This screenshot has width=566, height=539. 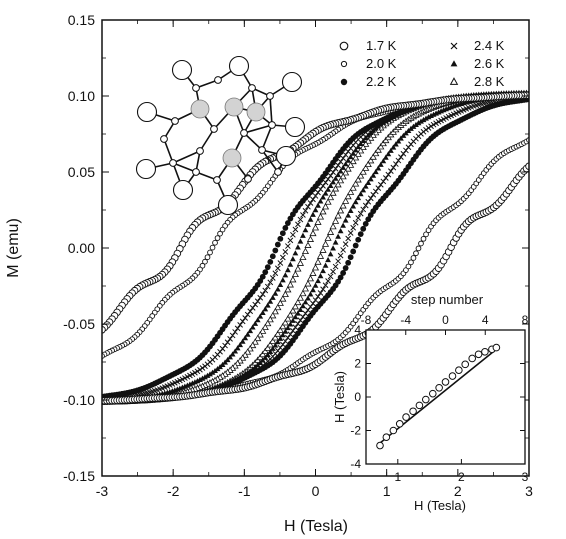 I want to click on inset-y-tick-label: 0, so click(x=357, y=397).